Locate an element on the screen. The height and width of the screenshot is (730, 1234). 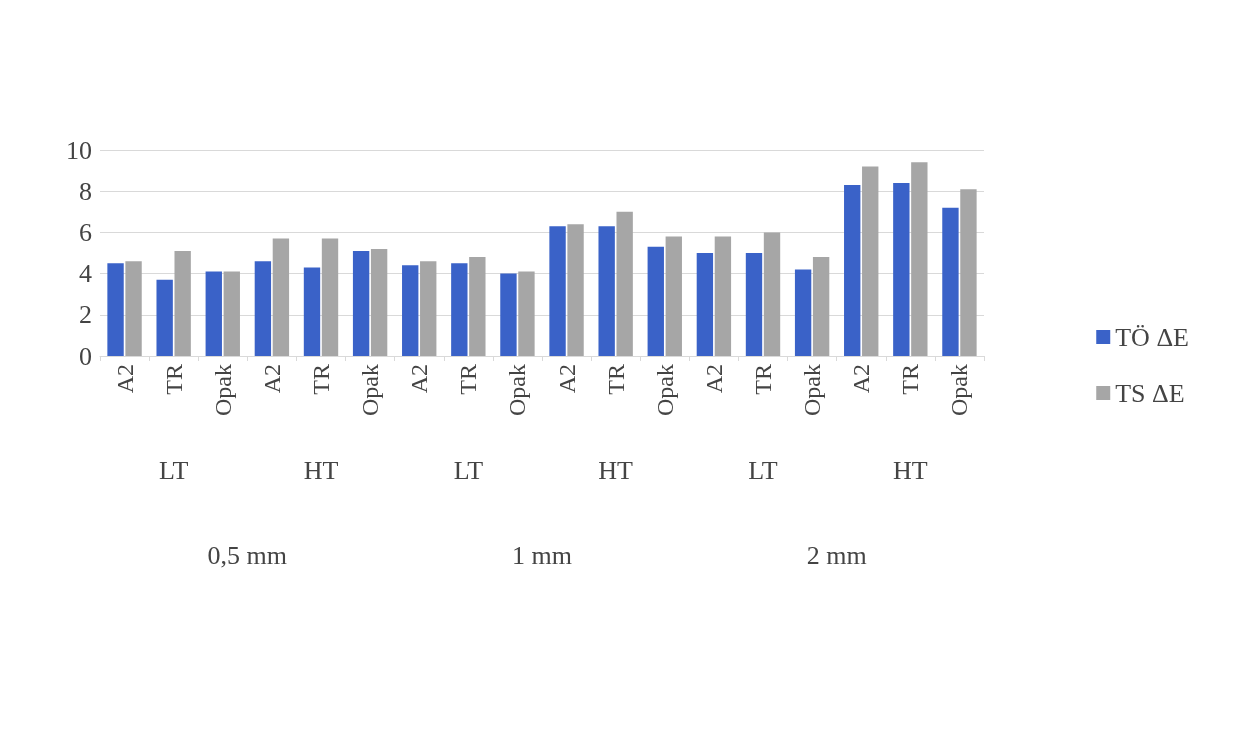
y-tick-label: 4 is located at coordinates (85, 274).